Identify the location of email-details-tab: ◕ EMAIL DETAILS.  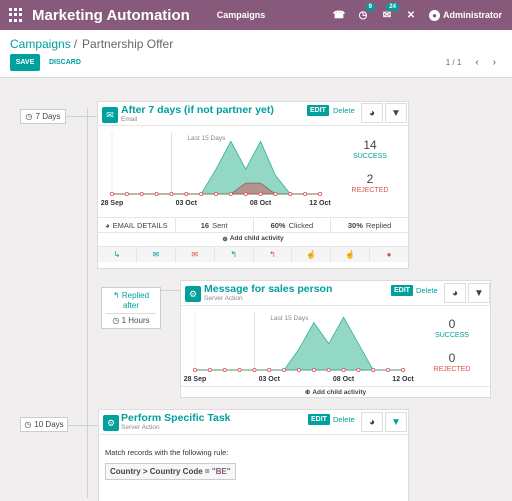
(137, 225).